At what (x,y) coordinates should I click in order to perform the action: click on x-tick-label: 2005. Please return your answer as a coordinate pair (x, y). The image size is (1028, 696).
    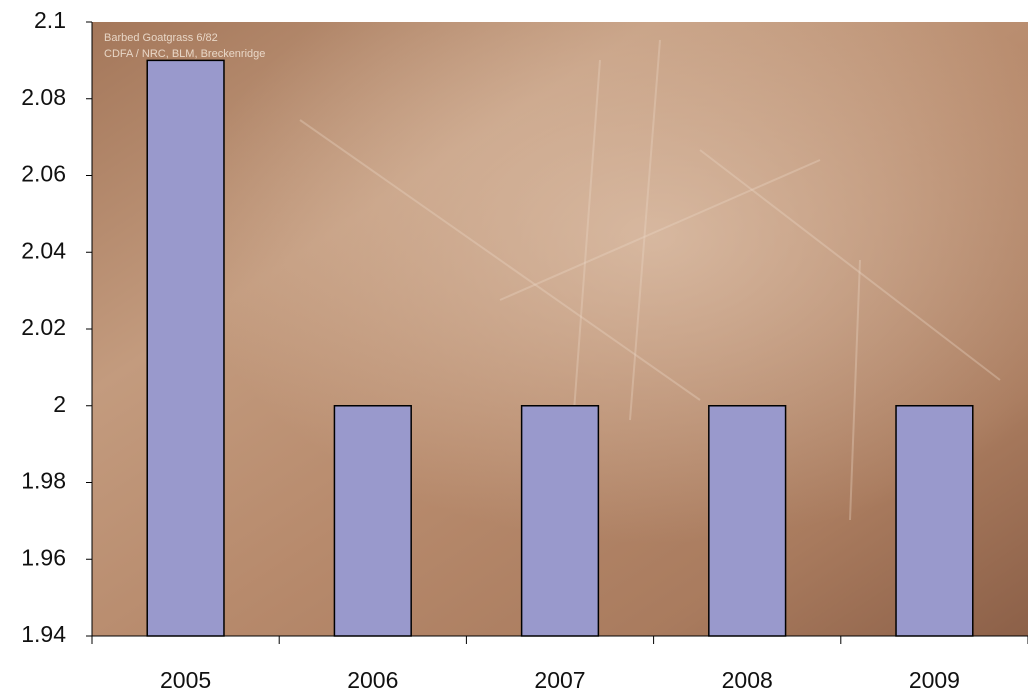
    Looking at the image, I should click on (185, 680).